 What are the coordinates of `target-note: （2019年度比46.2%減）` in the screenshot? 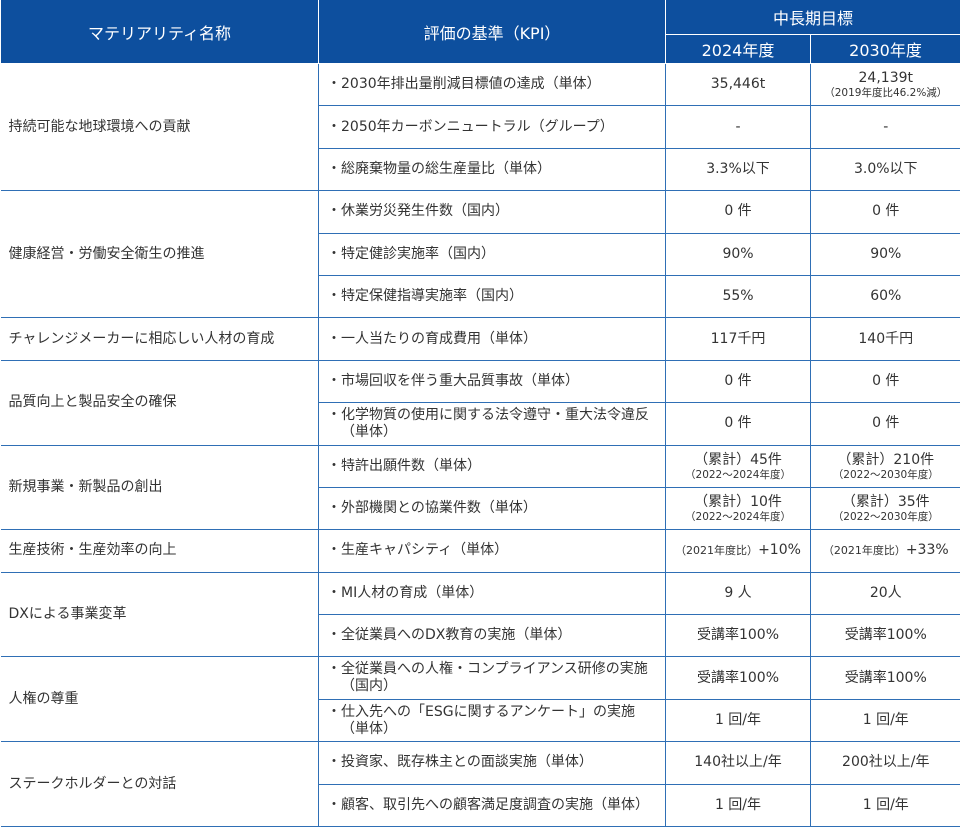 It's located at (885, 93).